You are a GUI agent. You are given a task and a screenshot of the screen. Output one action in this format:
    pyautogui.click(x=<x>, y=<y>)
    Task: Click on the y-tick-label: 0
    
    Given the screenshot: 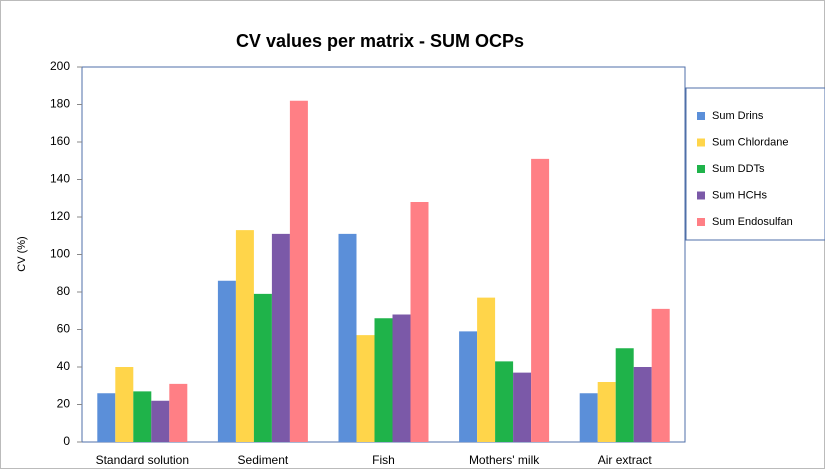 What is the action you would take?
    pyautogui.click(x=66, y=441)
    